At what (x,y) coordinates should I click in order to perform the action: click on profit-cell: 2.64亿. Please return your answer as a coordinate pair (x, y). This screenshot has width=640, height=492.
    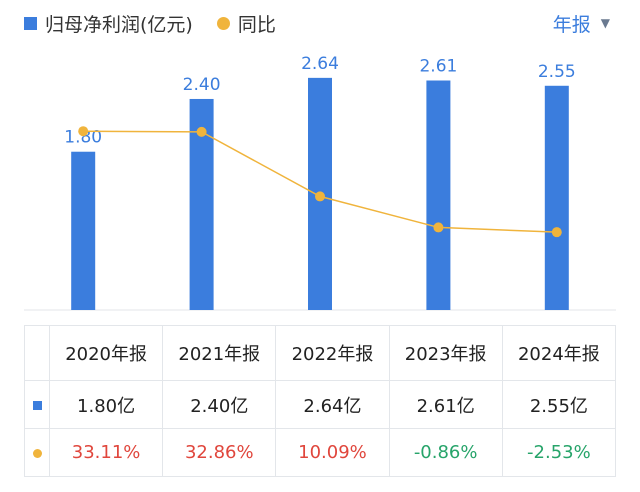
    Looking at the image, I should click on (332, 404).